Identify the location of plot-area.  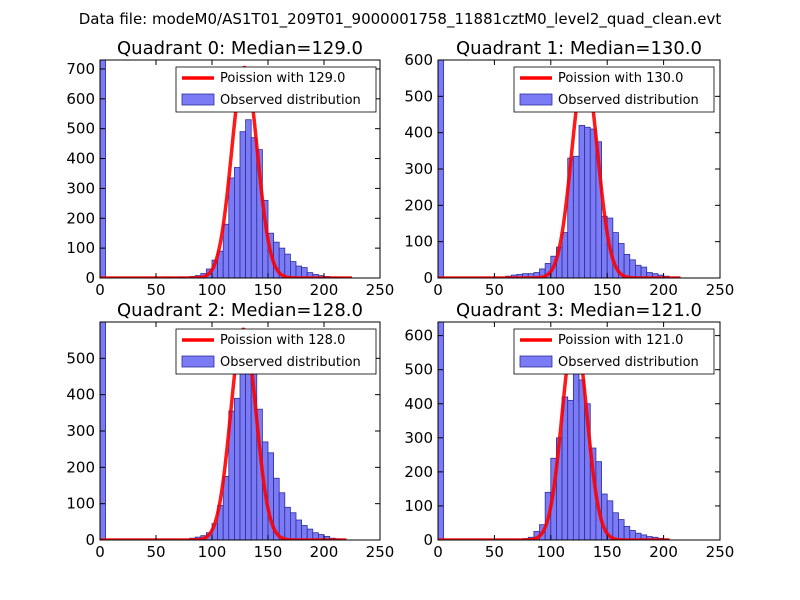
(226, 169).